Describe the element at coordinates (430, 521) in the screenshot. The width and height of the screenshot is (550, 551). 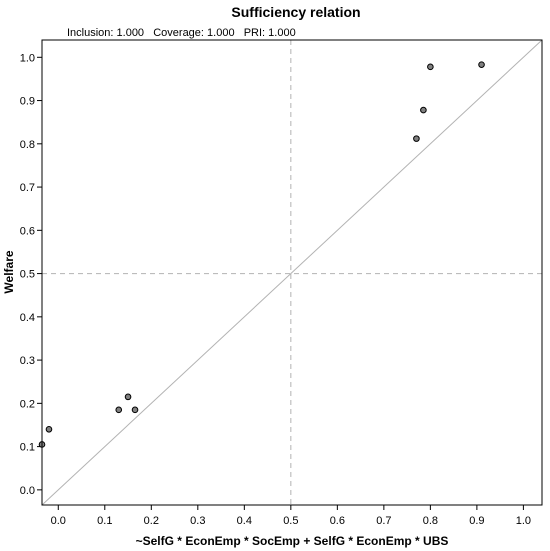
I see `x-tick-label: 0.8` at that location.